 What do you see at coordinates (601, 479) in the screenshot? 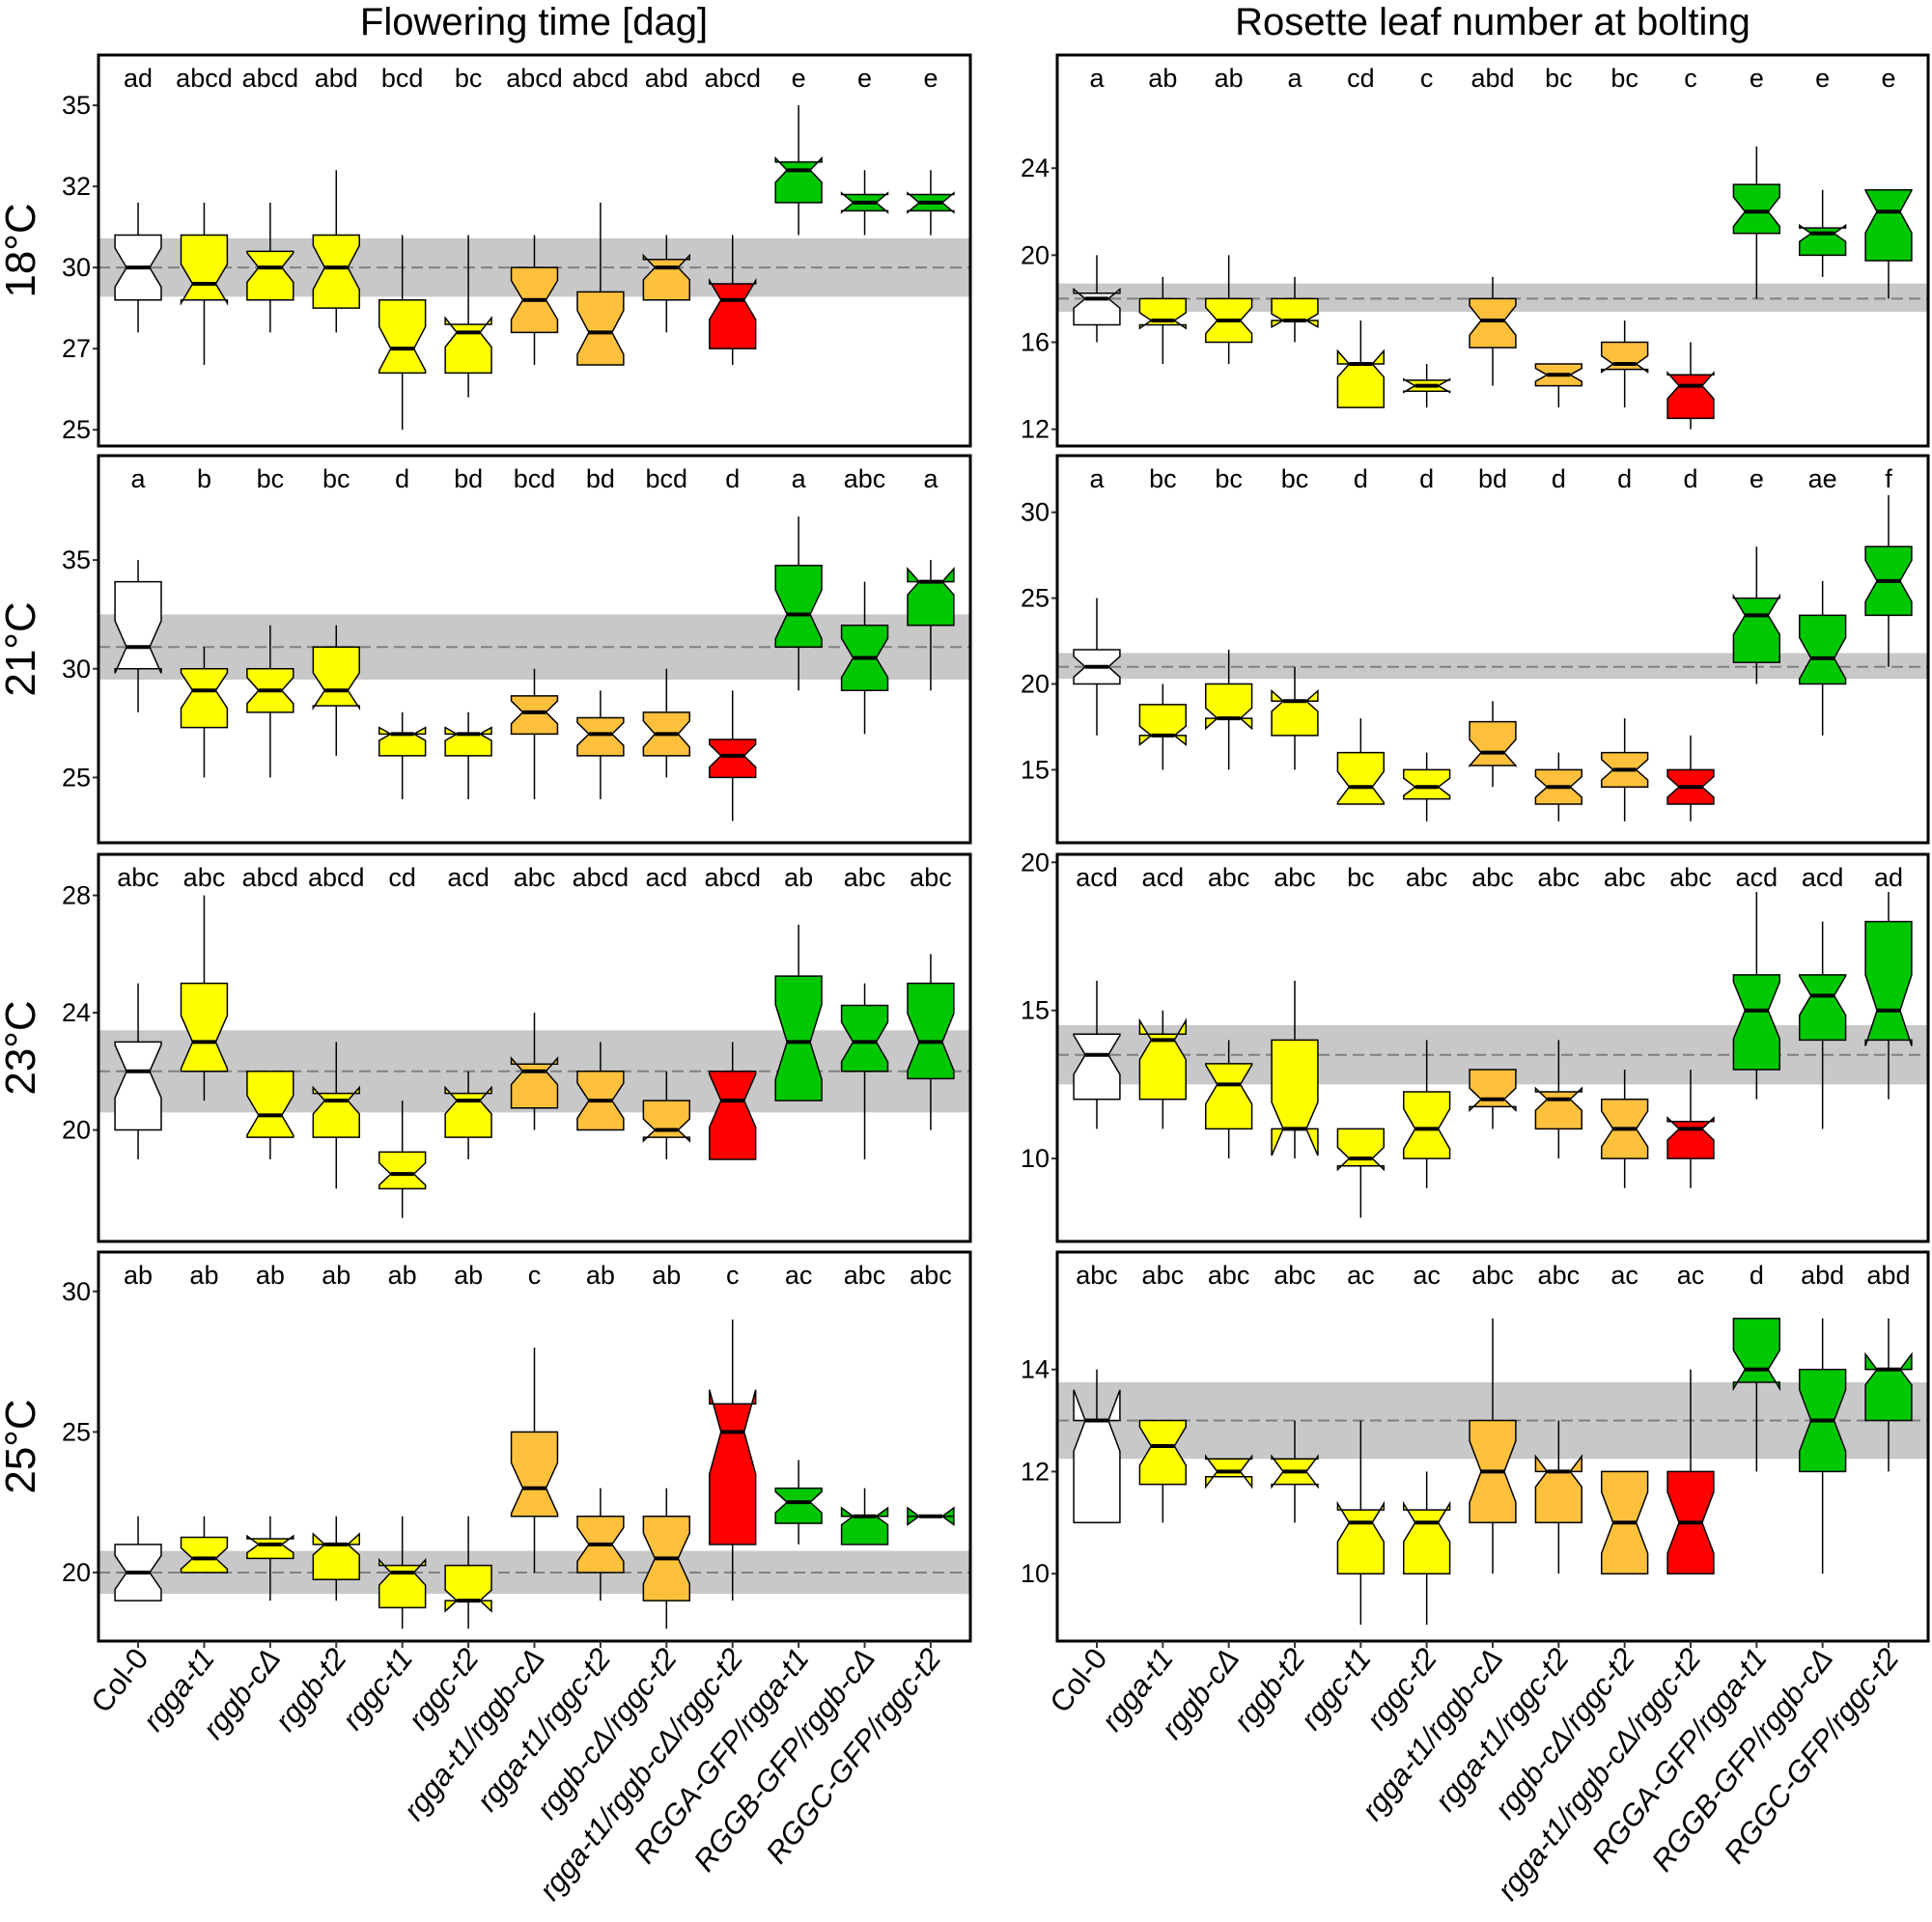
I see `significance-letter: bd` at bounding box center [601, 479].